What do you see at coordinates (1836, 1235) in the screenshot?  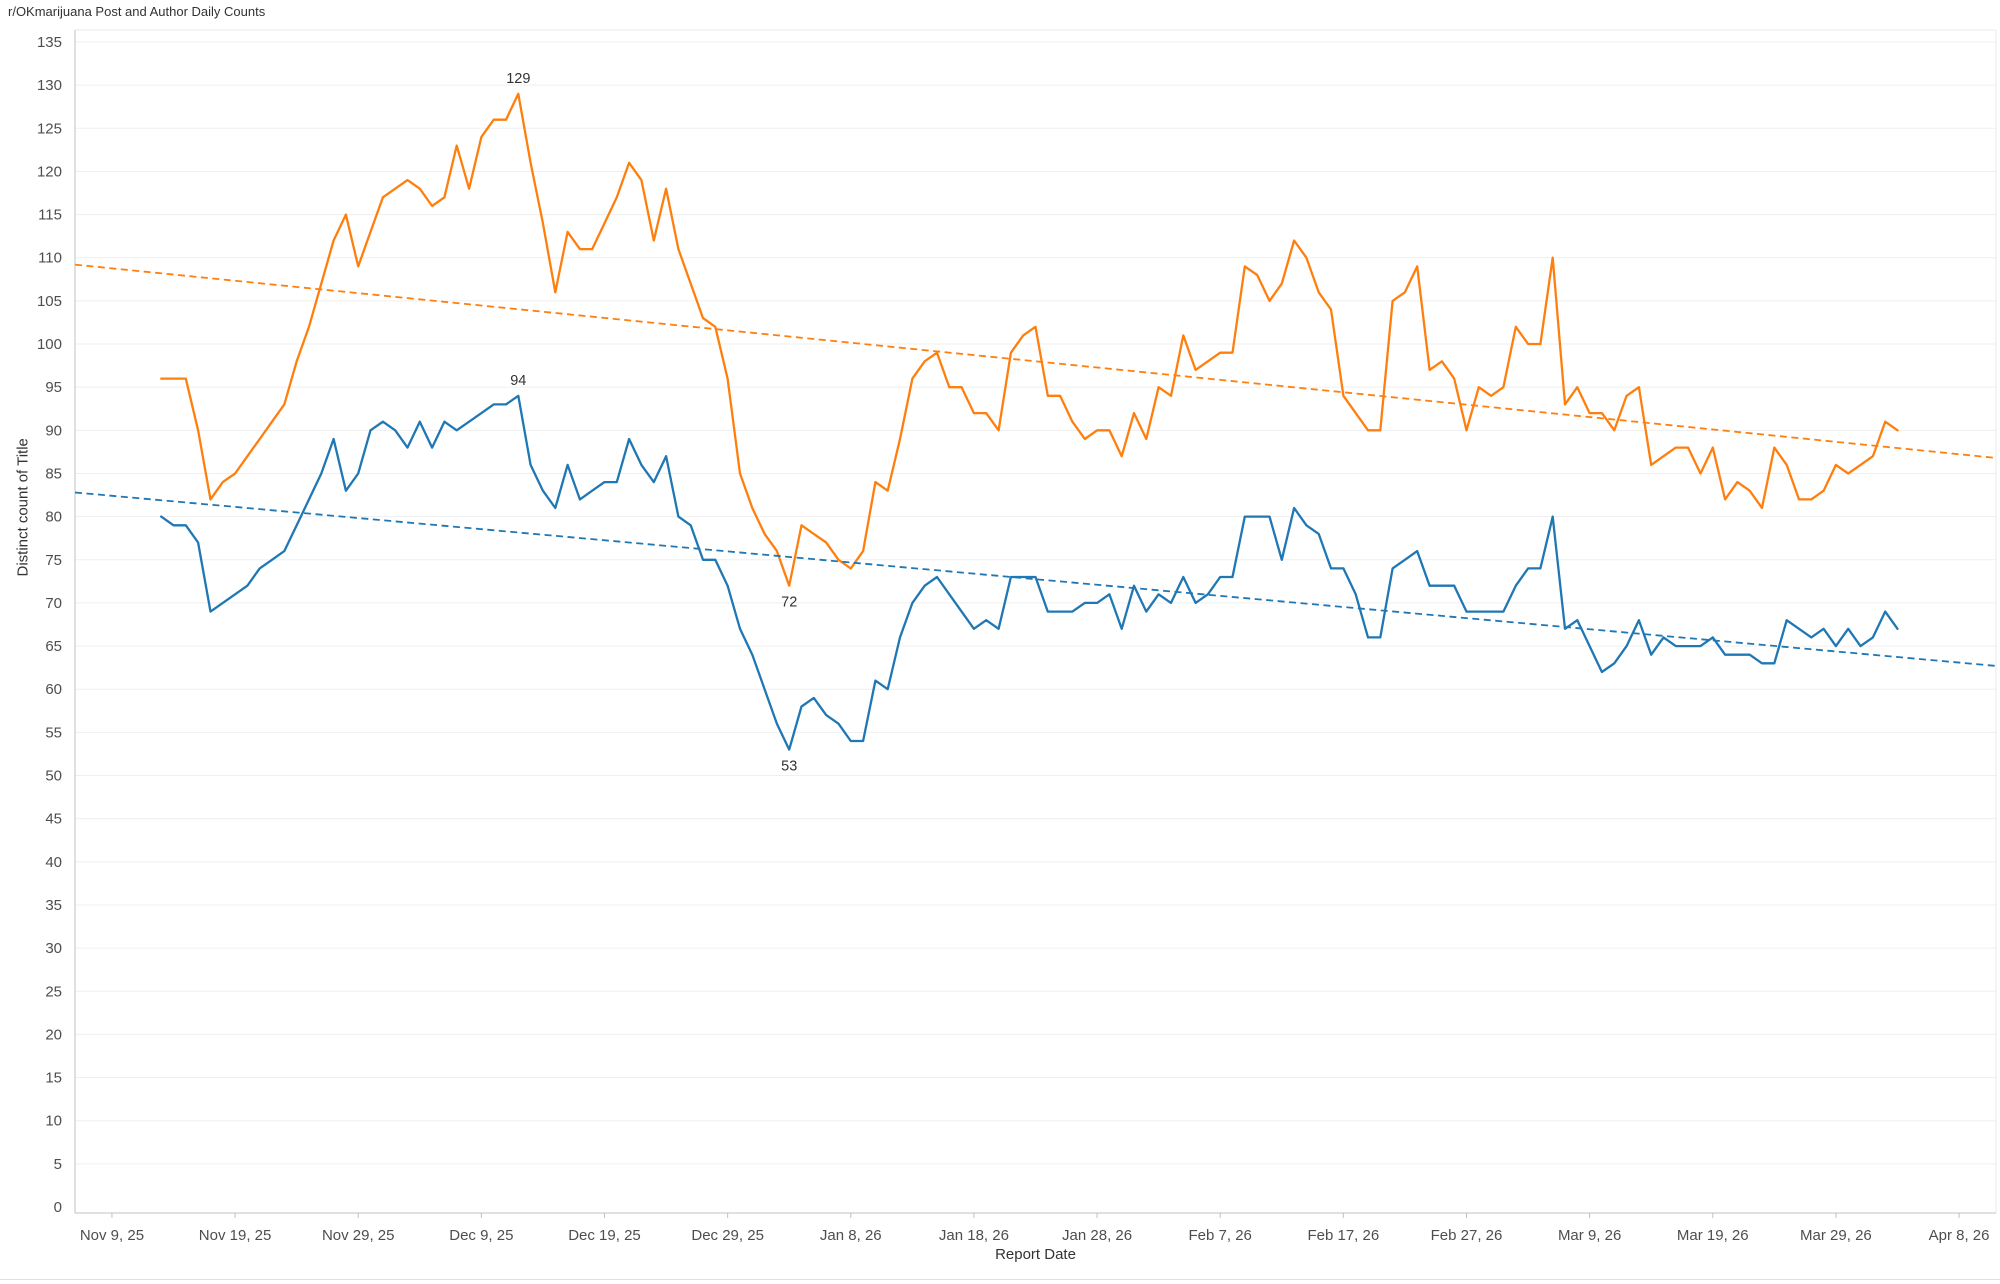 I see `x-axis-tick-label: Mar 29, 26` at bounding box center [1836, 1235].